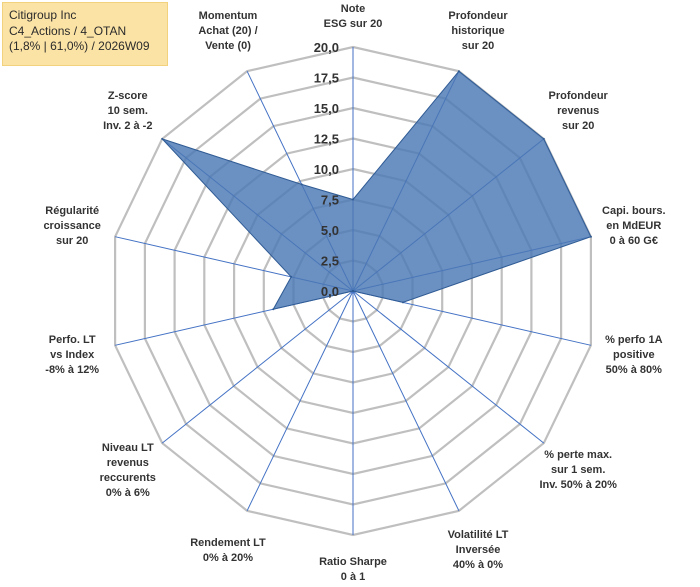 The width and height of the screenshot is (700, 587). I want to click on axis-label: % perfo 1A positive 50% à 80%, so click(634, 355).